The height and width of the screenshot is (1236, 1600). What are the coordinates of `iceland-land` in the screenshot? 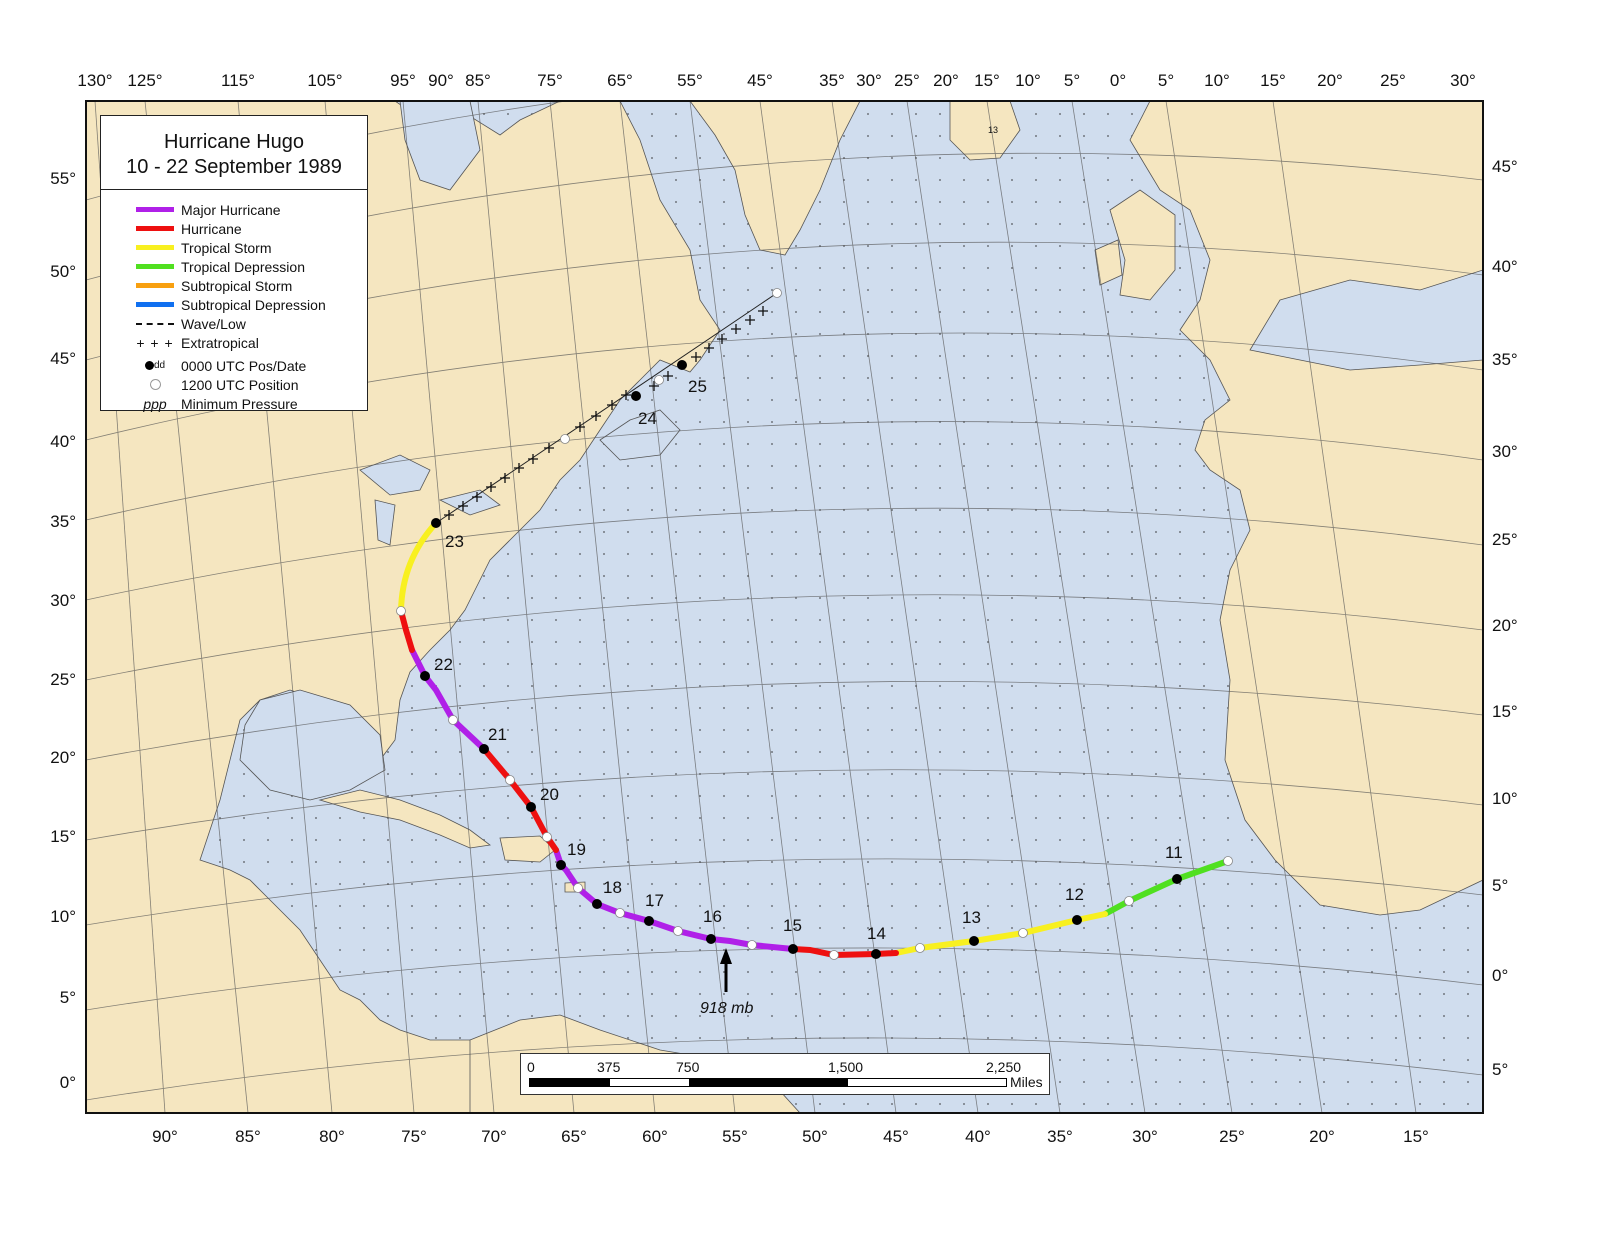 It's located at (985, 131).